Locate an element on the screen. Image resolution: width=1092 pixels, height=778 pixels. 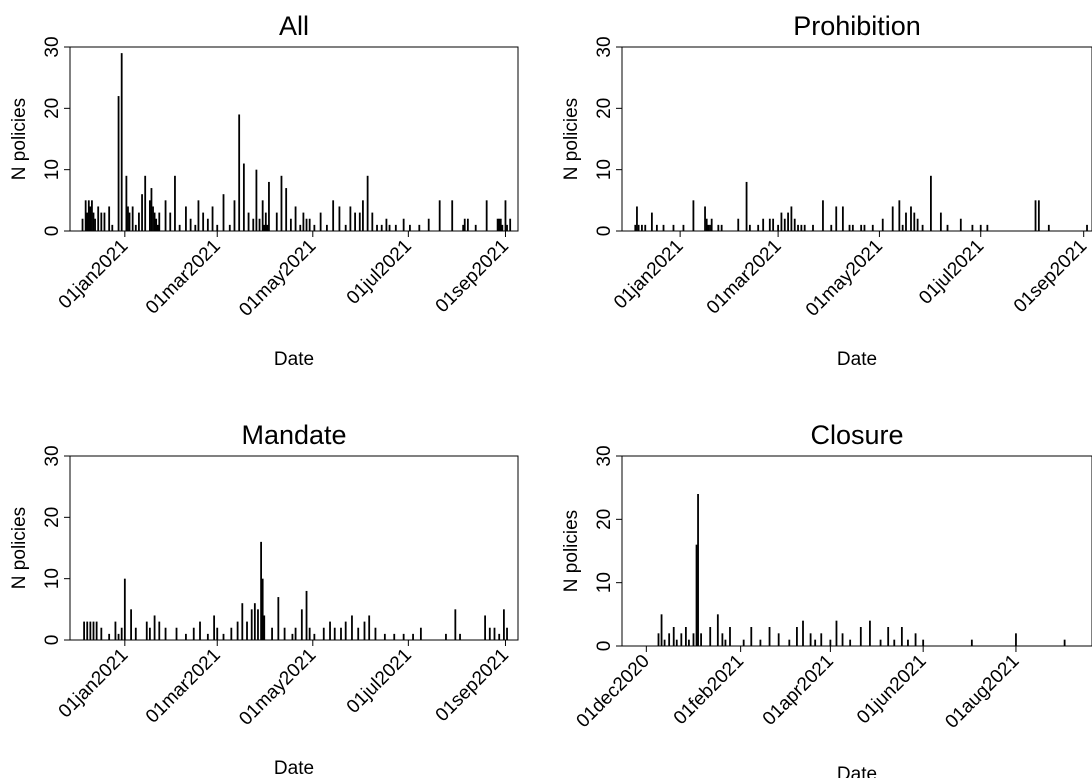
chart-title: All is located at coordinates (294, 26).